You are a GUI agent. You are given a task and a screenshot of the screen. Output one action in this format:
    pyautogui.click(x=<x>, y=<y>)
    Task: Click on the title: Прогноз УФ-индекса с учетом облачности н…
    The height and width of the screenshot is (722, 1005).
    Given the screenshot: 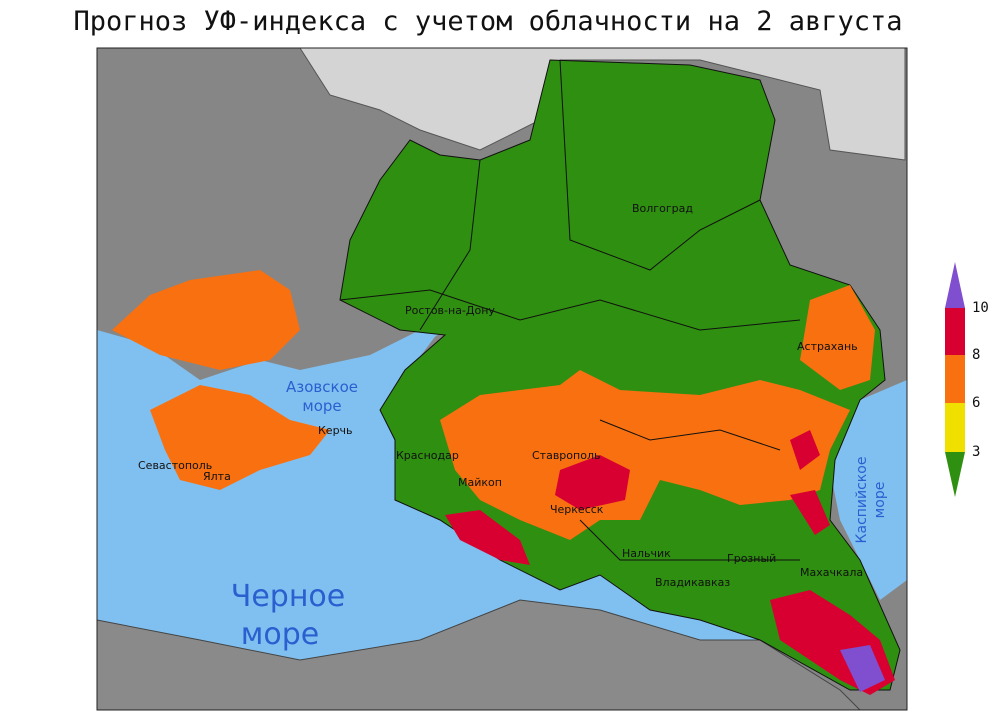 What is the action you would take?
    pyautogui.click(x=487, y=21)
    